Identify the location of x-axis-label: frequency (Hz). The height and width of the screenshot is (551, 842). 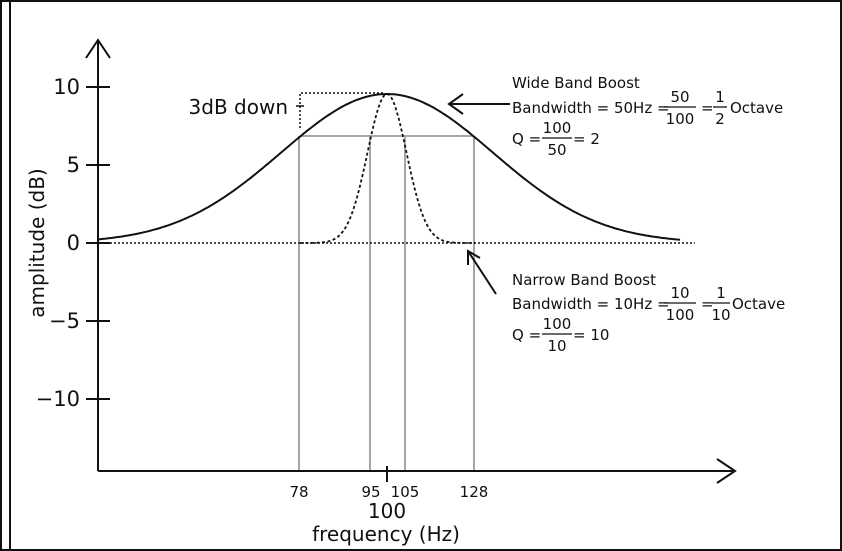
(386, 534).